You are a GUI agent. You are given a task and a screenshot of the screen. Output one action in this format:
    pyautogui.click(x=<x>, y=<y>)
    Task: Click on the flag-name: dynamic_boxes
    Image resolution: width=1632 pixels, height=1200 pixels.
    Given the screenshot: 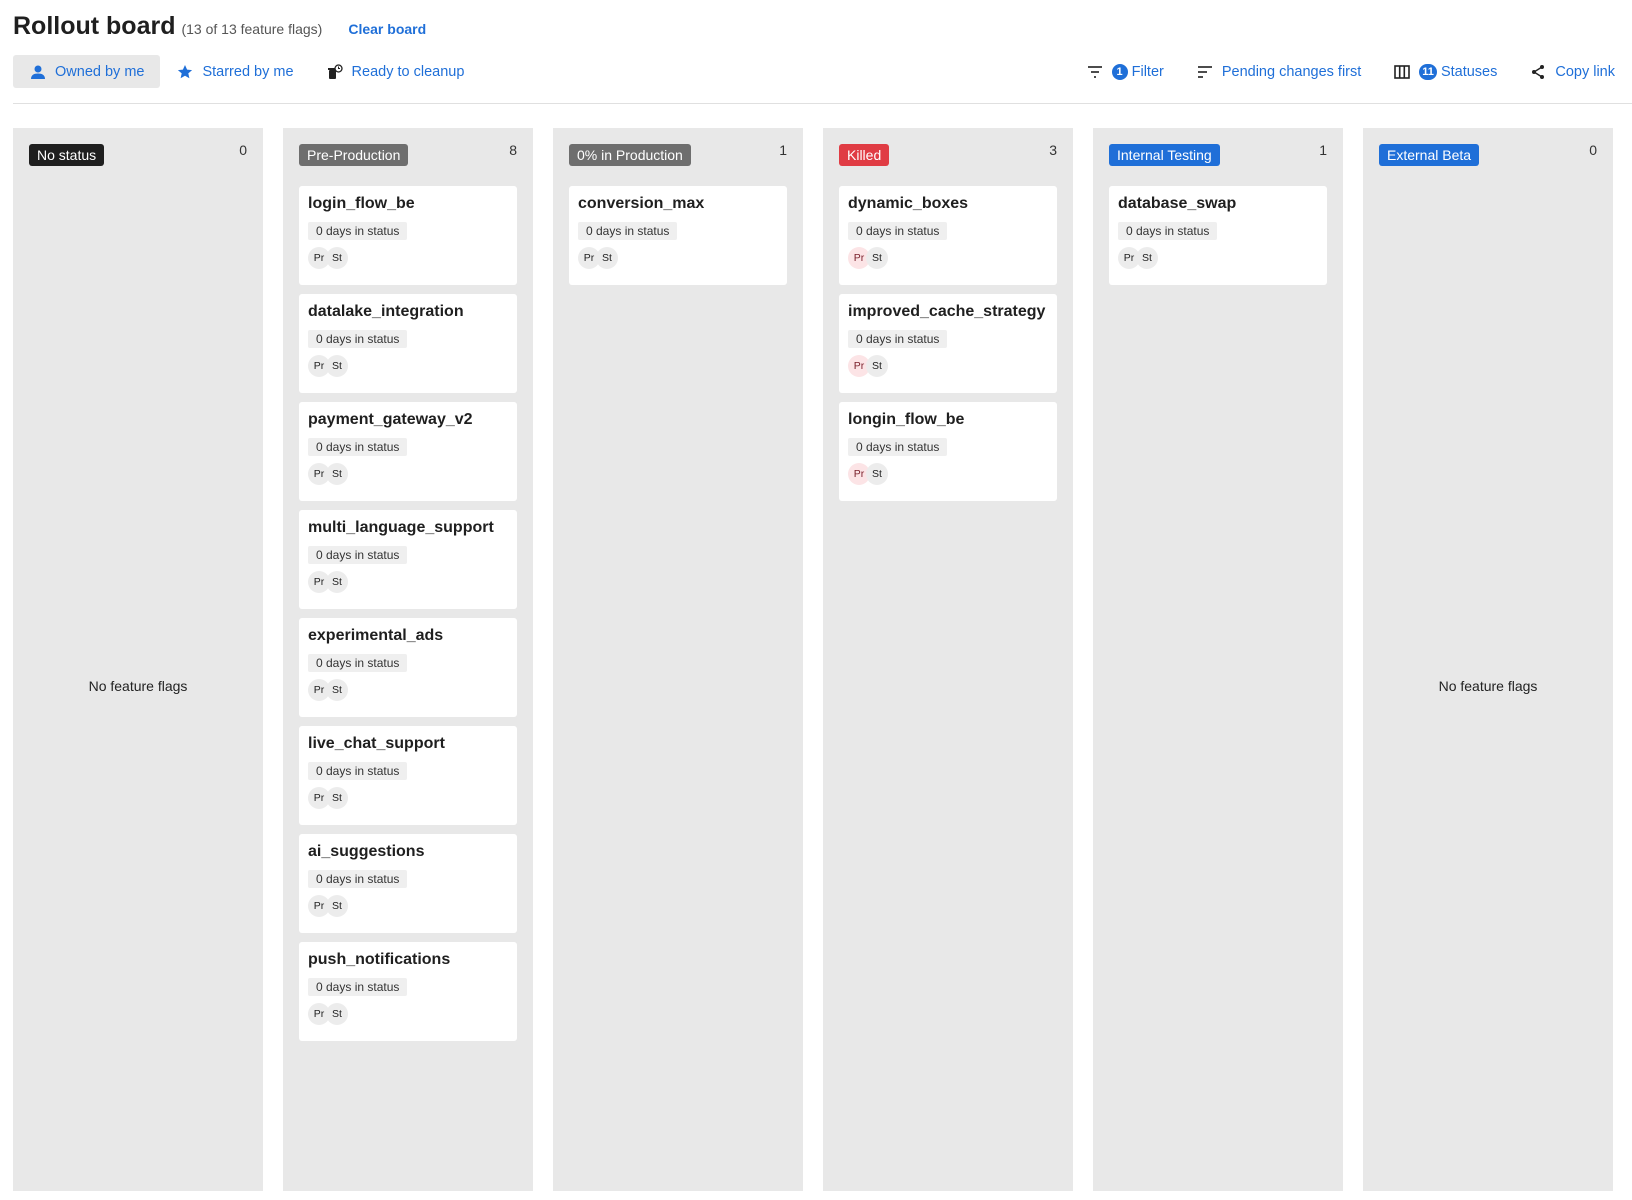 What is the action you would take?
    pyautogui.click(x=908, y=203)
    